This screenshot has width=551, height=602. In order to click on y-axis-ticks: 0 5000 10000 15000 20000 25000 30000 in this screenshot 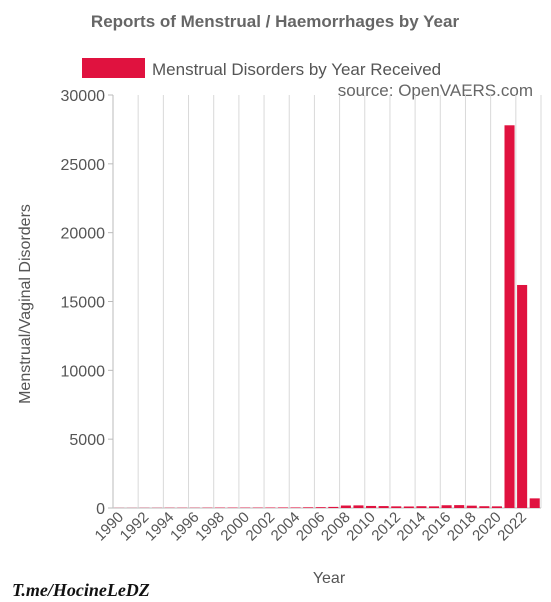, I will do `click(87, 303)`.